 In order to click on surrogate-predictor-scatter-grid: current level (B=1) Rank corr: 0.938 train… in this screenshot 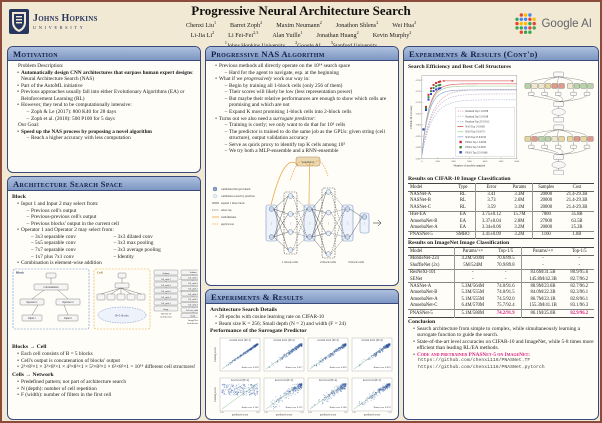, I will do `click(303, 377)`.